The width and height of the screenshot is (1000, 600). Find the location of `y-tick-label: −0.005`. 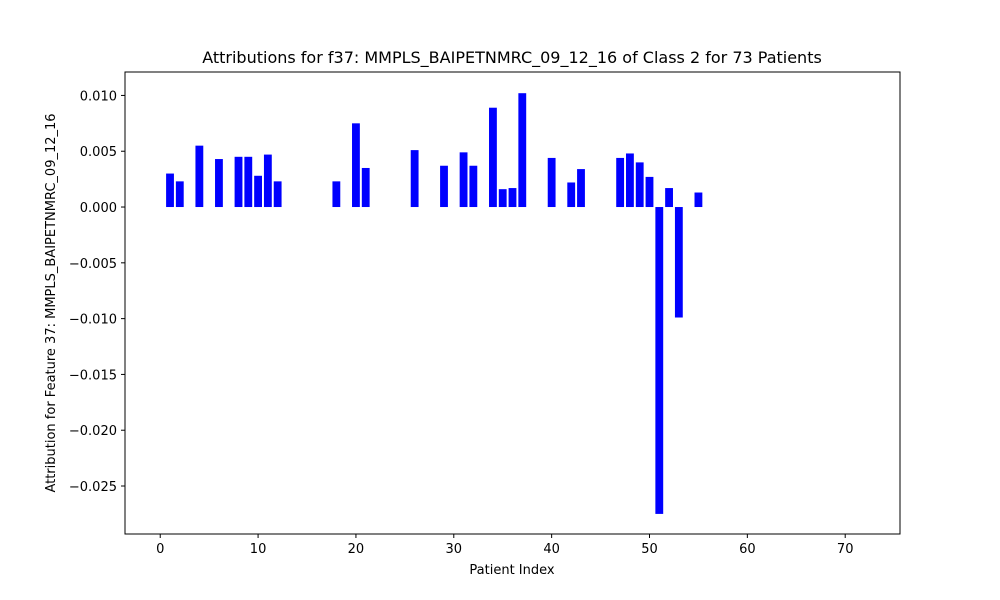

y-tick-label: −0.005 is located at coordinates (93, 264).